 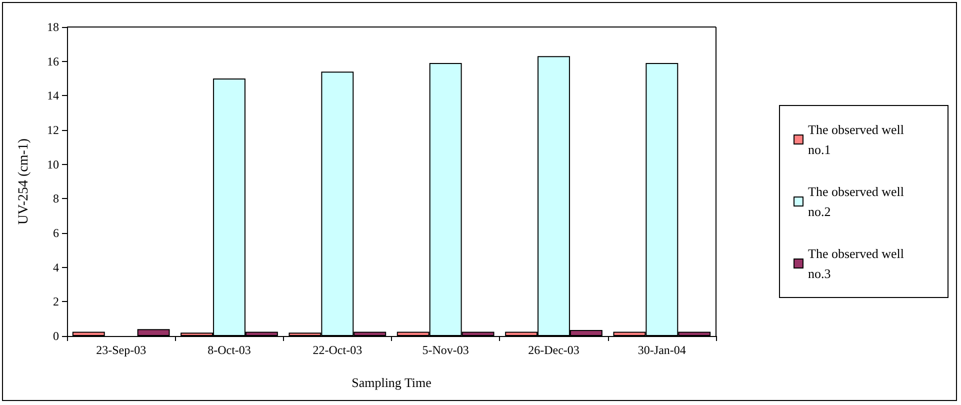 What do you see at coordinates (53, 164) in the screenshot?
I see `y-tick-label: 10` at bounding box center [53, 164].